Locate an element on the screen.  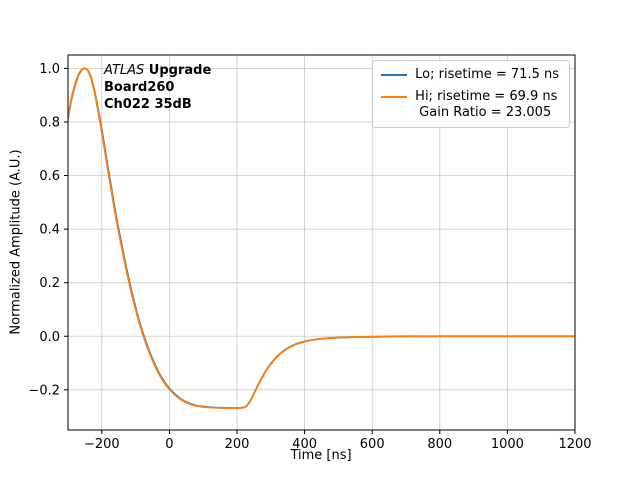
annotation-line-3: Ch022 35dB is located at coordinates (148, 104).